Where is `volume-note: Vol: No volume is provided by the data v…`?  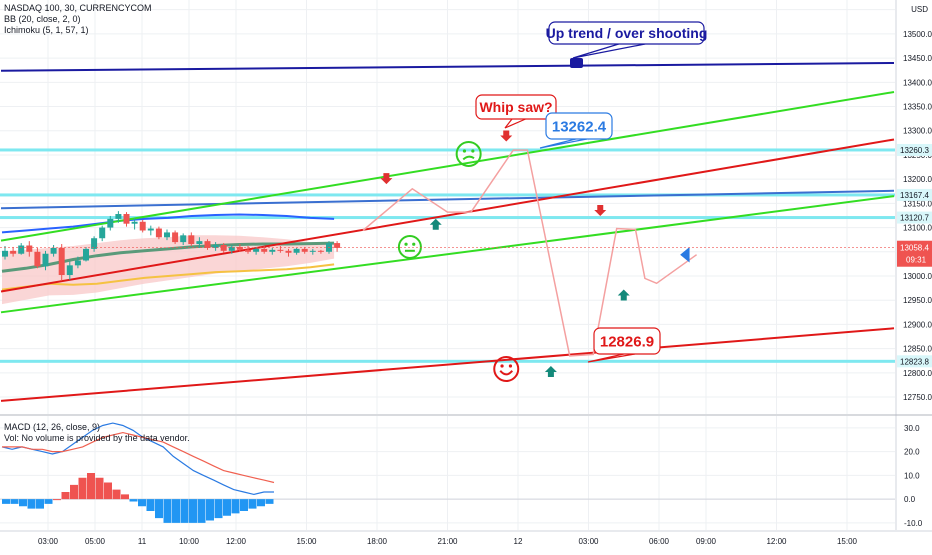
volume-note: Vol: No volume is provided by the data v… is located at coordinates (97, 438).